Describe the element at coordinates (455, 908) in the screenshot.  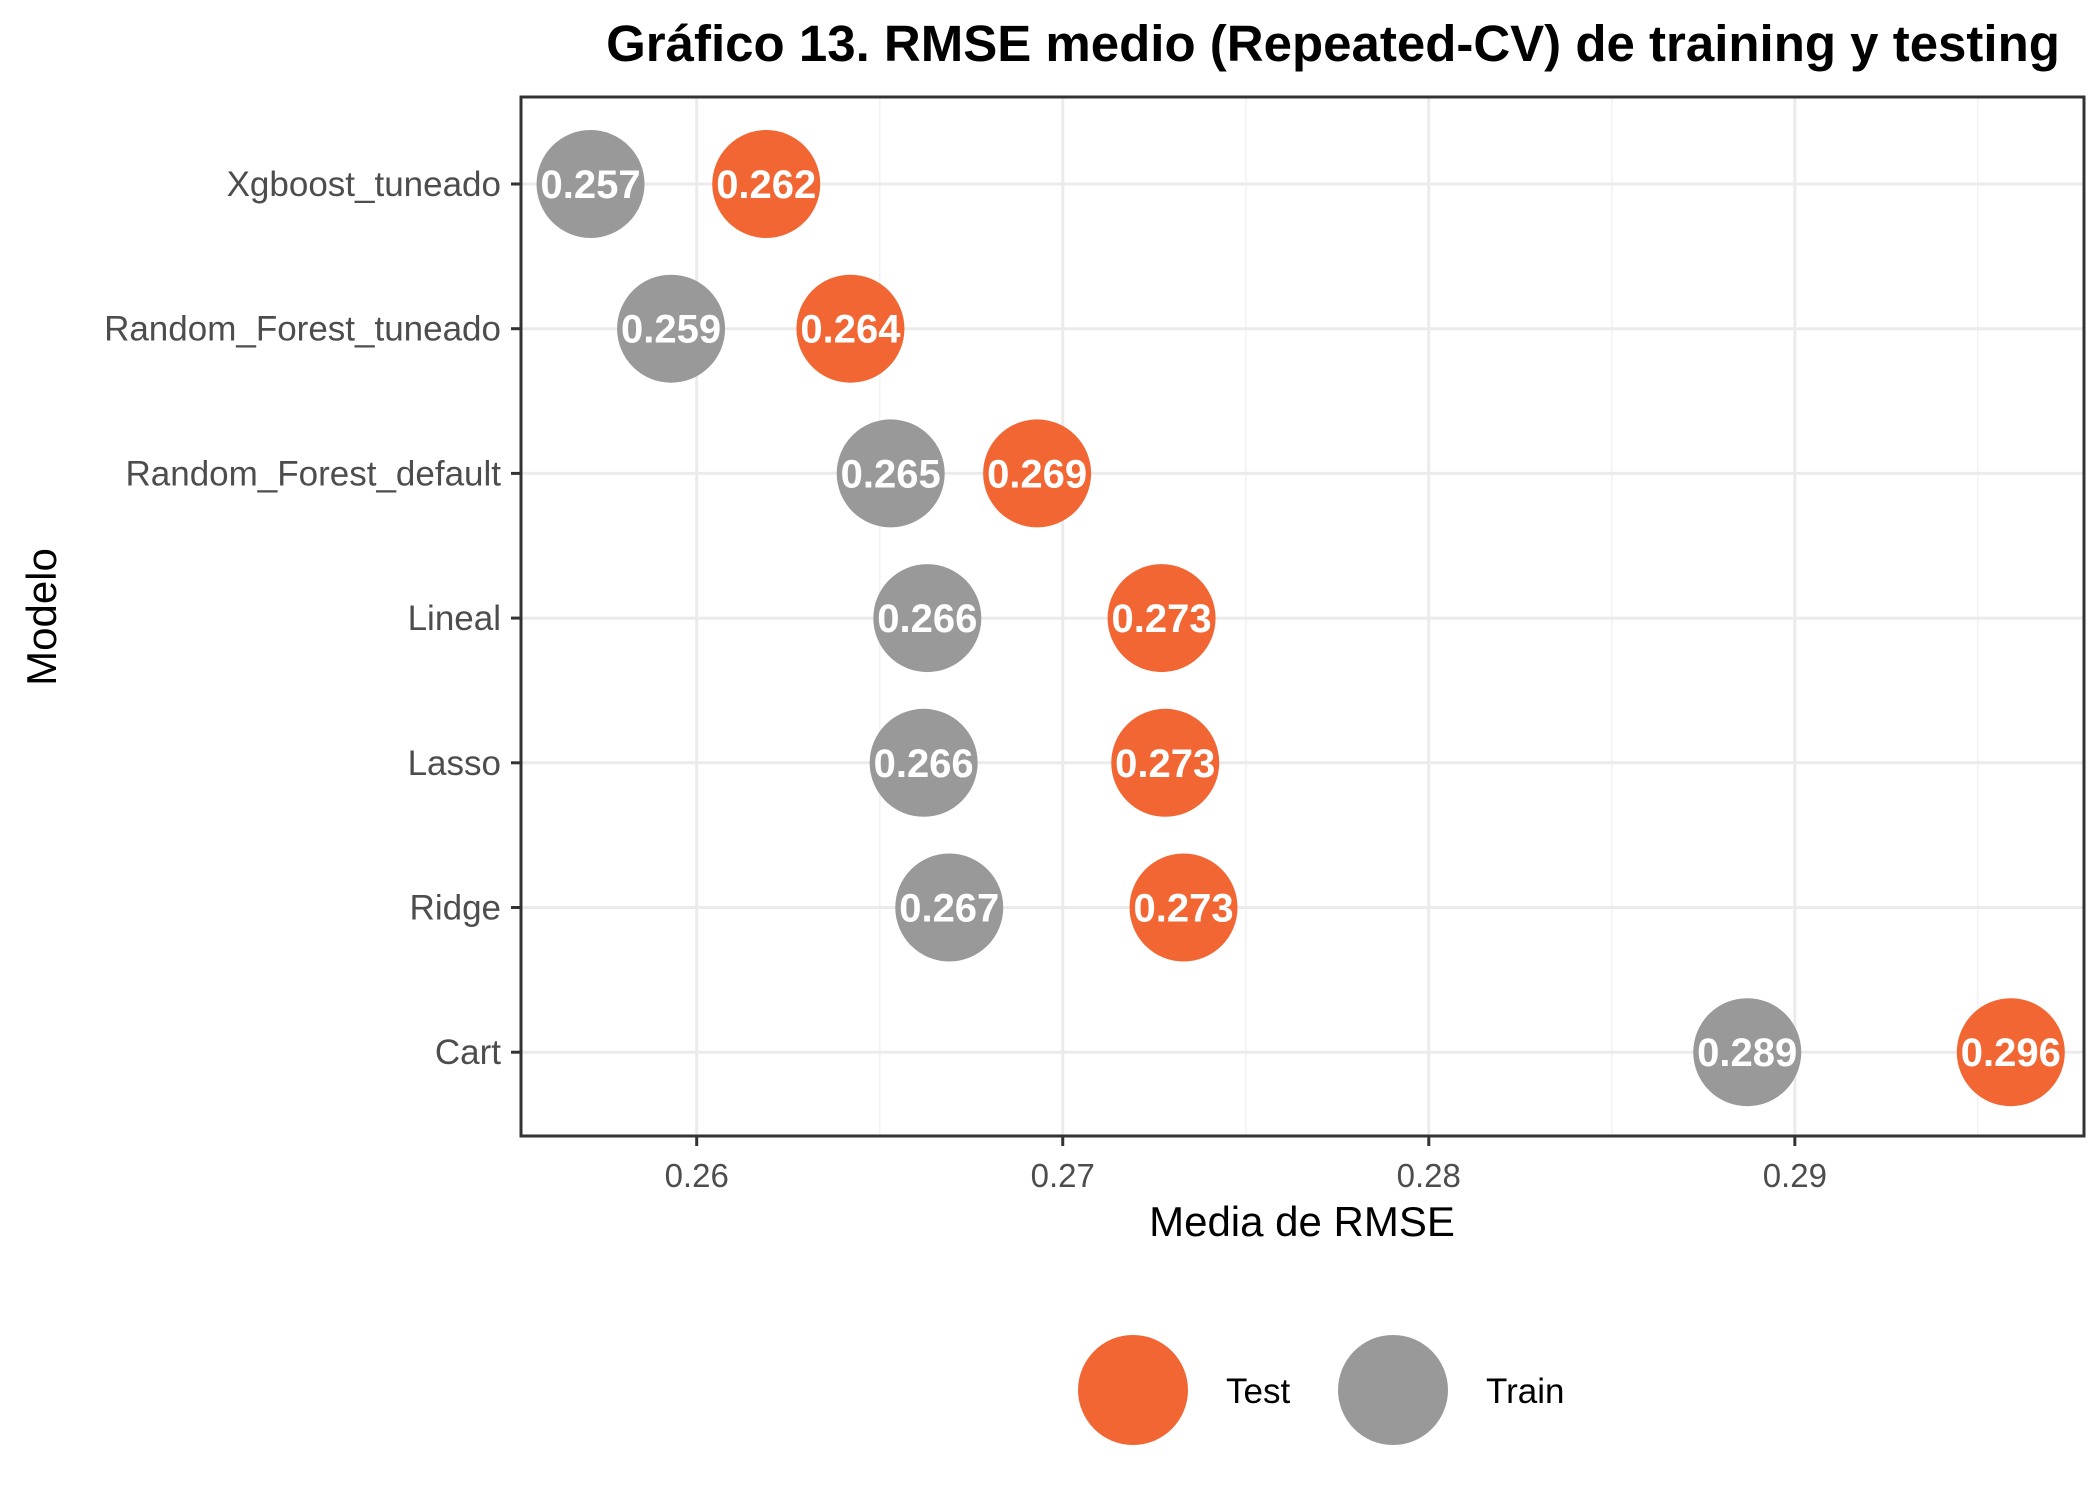
I see `y-tick-label: Ridge` at that location.